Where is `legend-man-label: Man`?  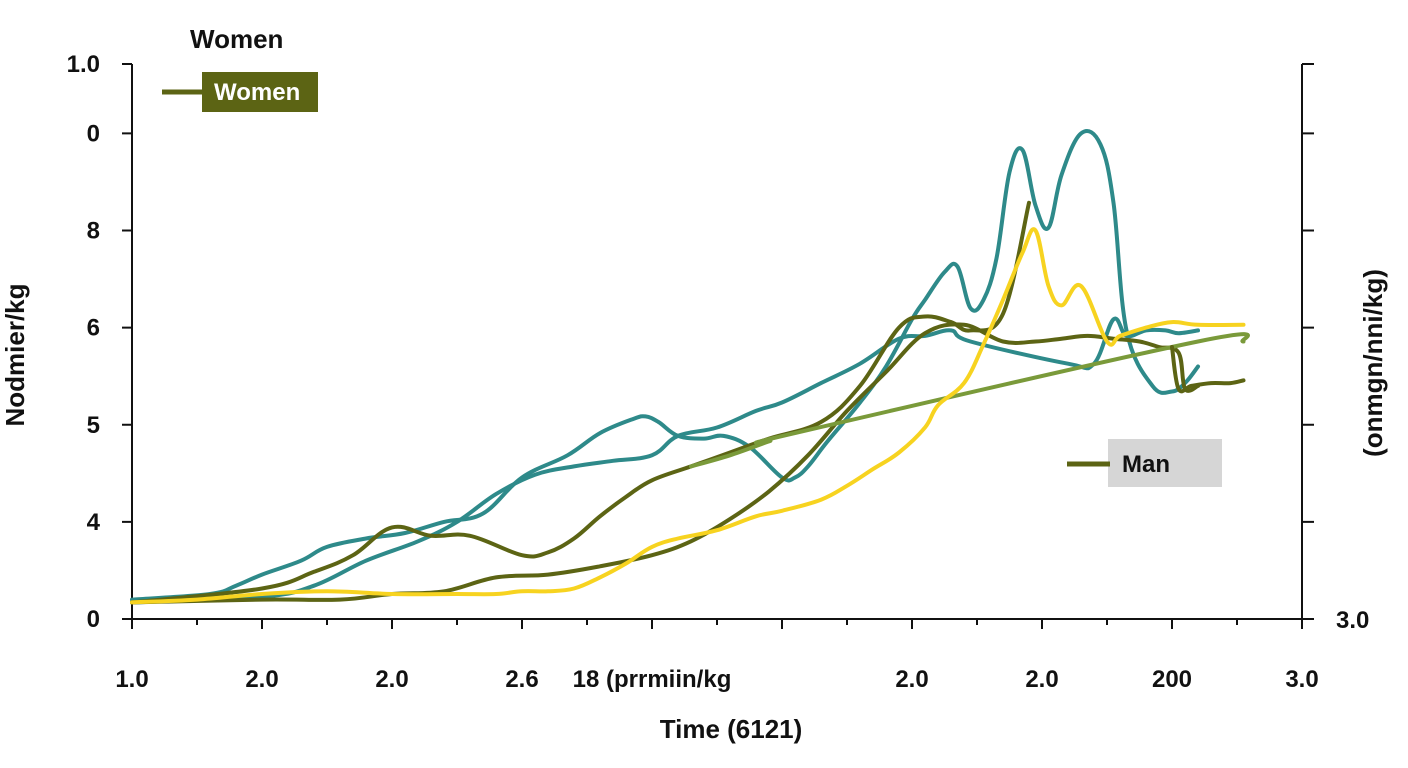
legend-man-label: Man is located at coordinates (1146, 464).